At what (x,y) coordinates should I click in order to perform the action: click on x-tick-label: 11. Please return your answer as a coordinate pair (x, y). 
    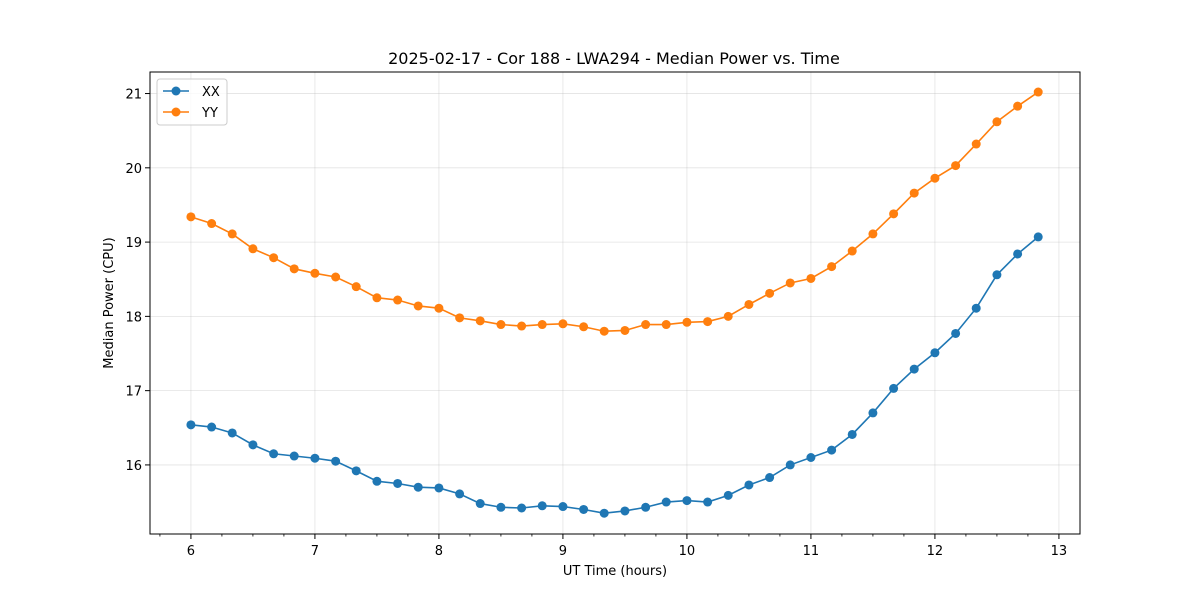
    Looking at the image, I should click on (811, 551).